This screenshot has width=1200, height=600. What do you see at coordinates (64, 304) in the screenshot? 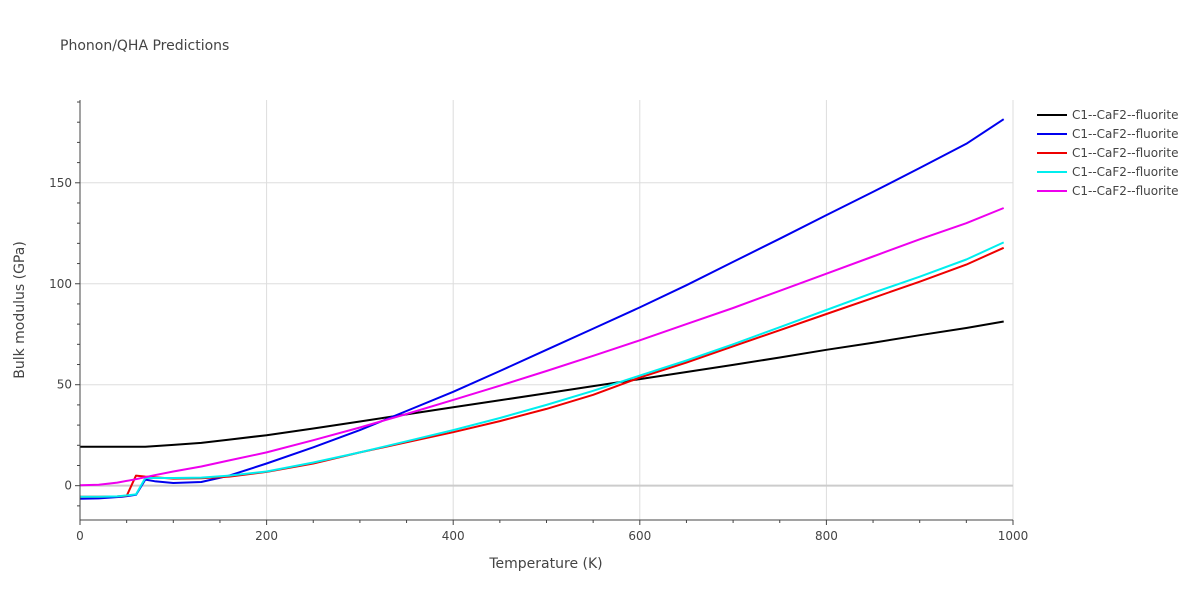
I see `y-axis-ticks: 0 50 100 150` at bounding box center [64, 304].